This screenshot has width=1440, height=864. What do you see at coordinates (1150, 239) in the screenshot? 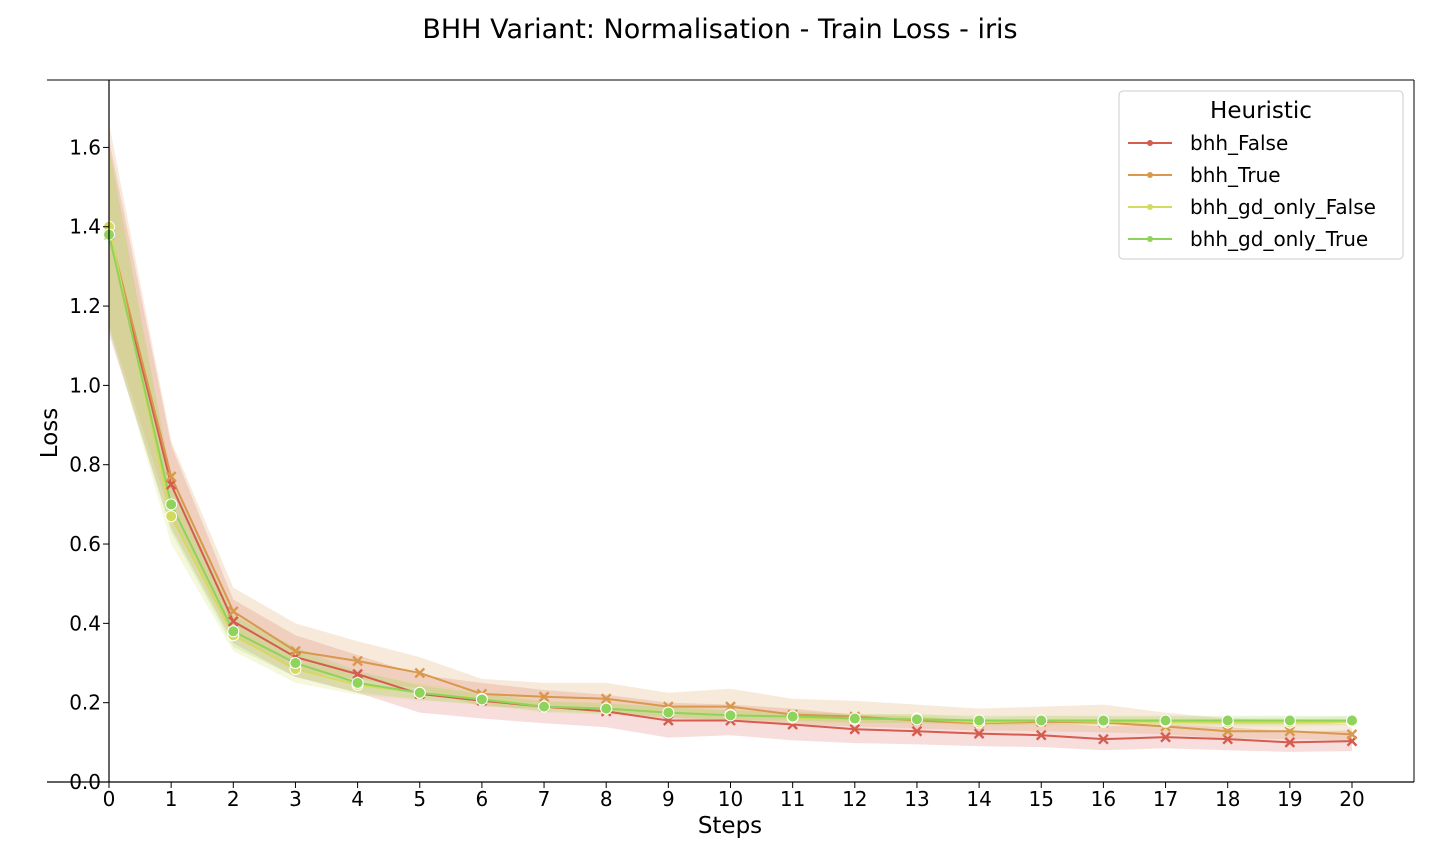
I see `legend-marker-bhh_gd_only_True` at bounding box center [1150, 239].